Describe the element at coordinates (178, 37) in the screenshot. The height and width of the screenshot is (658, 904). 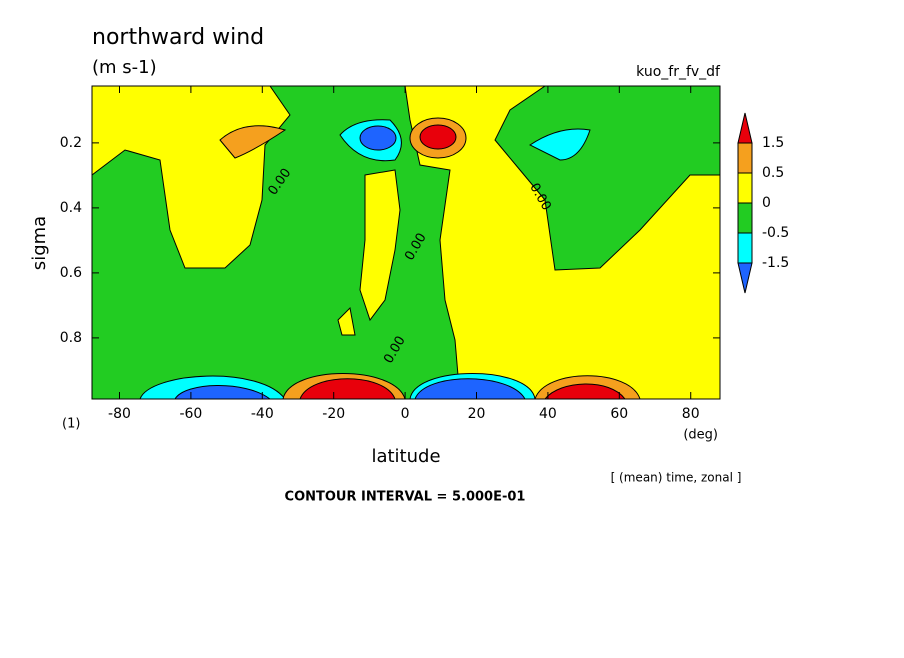
I see `title: northward wind` at that location.